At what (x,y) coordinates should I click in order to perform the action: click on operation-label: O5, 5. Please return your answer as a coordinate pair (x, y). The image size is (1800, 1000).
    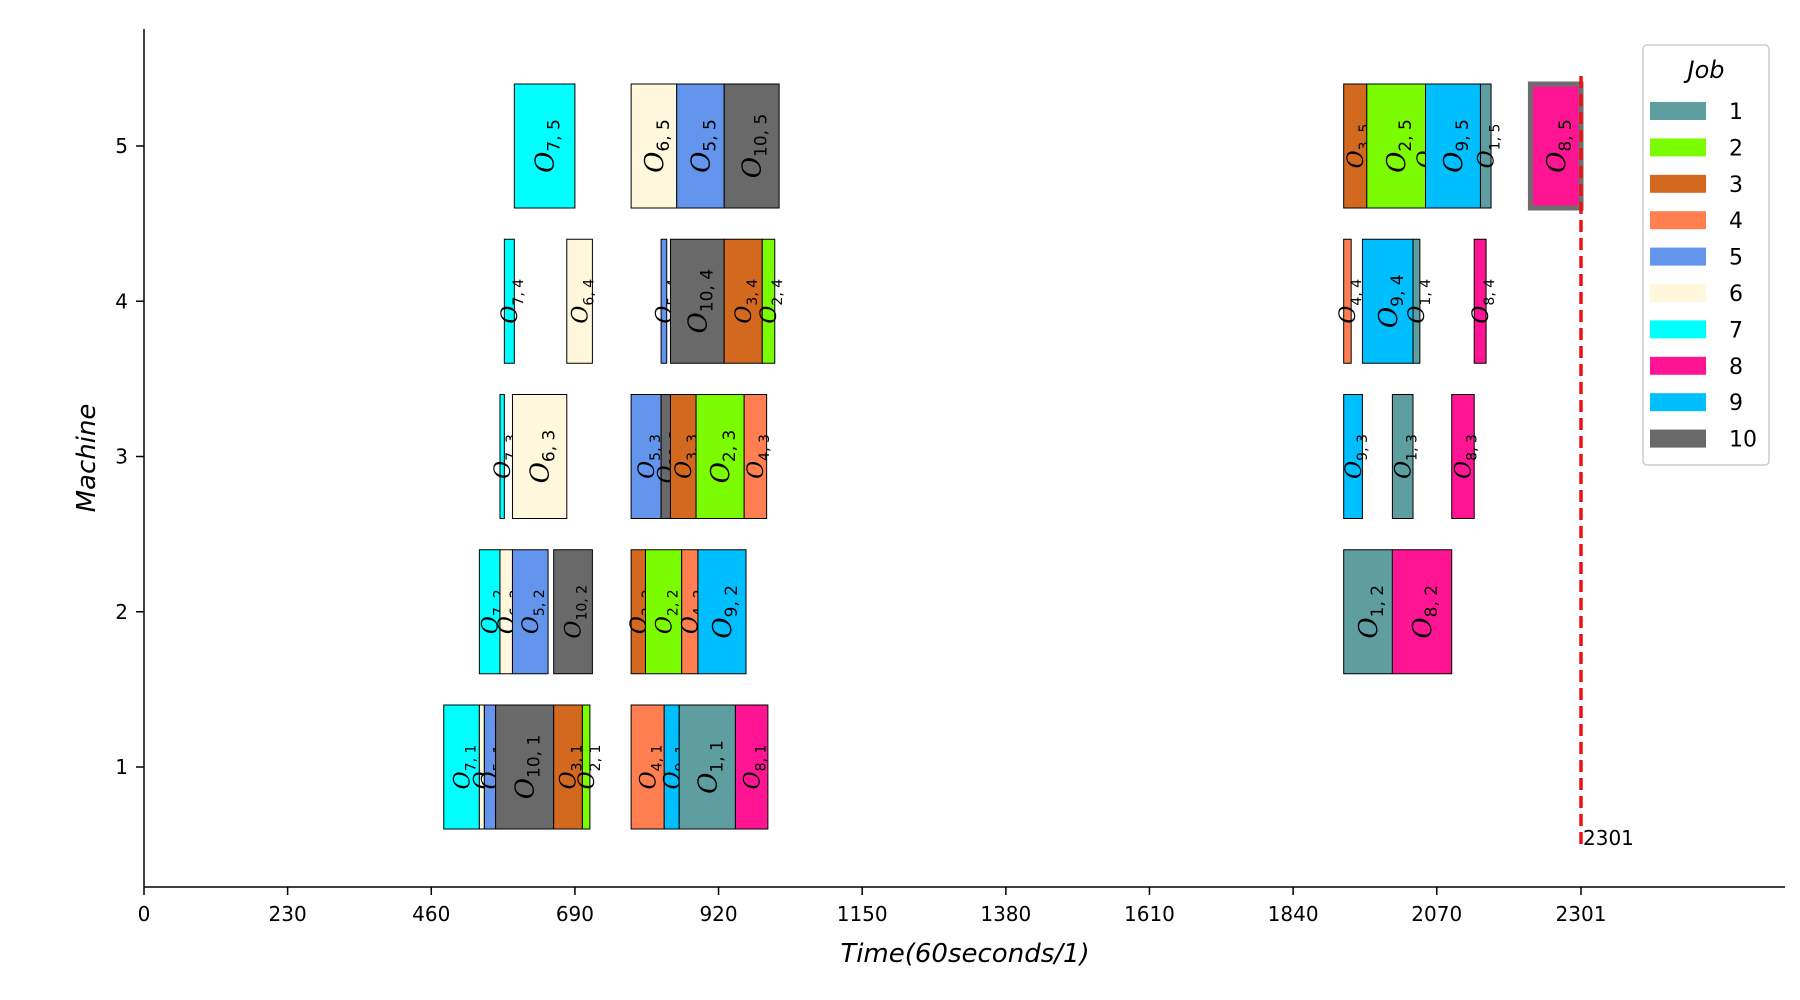
    Looking at the image, I should click on (704, 146).